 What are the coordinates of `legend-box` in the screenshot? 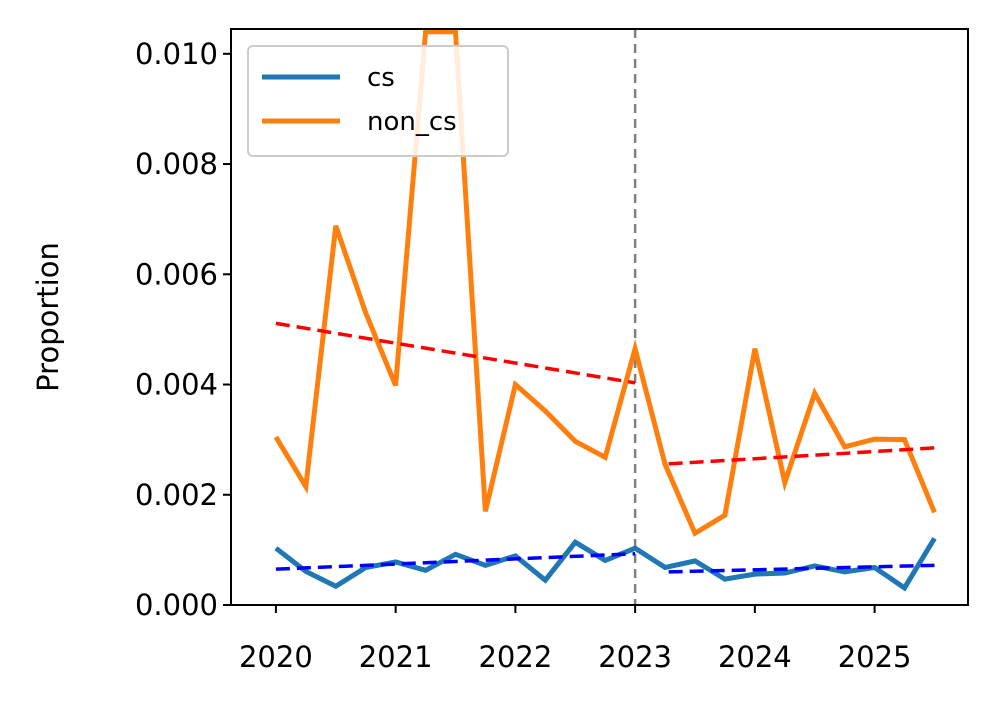 It's located at (378, 101).